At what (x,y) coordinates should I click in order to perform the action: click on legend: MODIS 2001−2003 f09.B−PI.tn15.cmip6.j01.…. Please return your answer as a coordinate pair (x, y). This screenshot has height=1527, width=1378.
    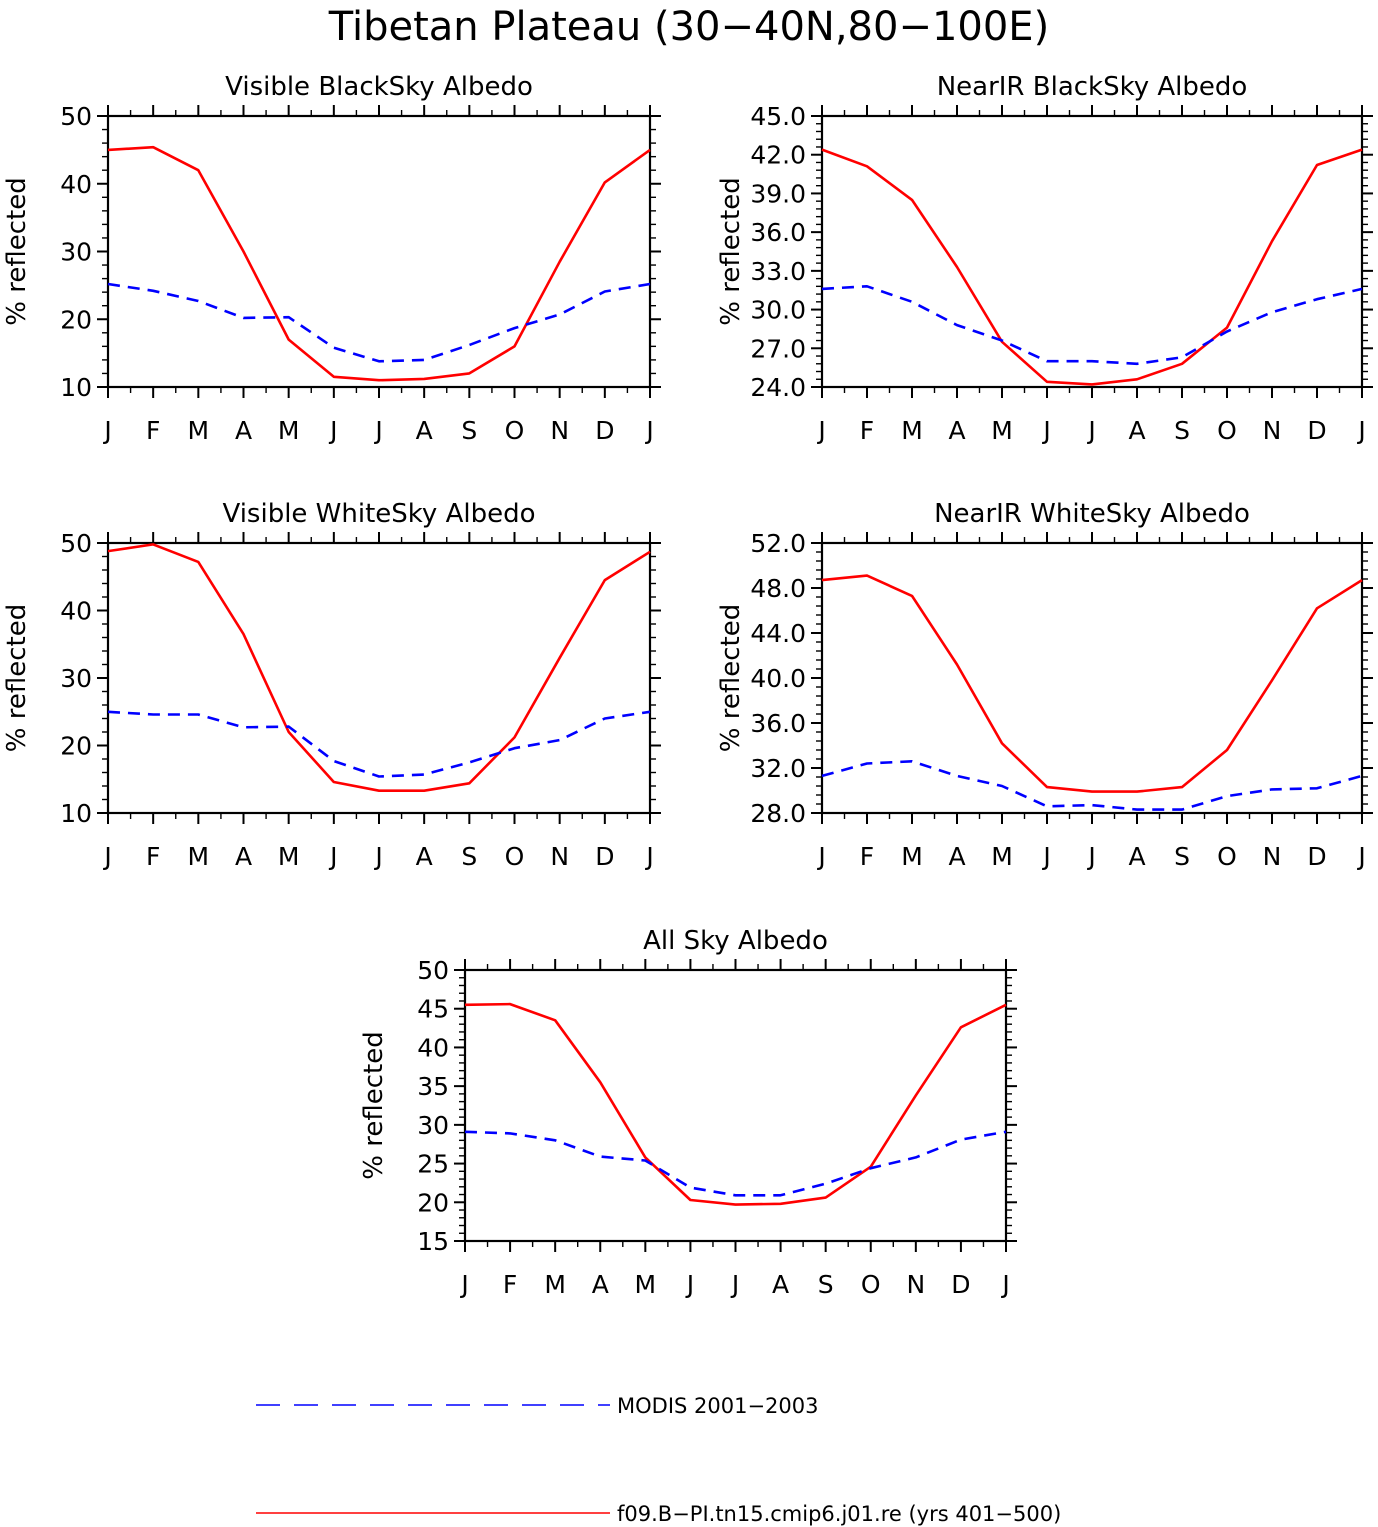
    Looking at the image, I should click on (658, 1460).